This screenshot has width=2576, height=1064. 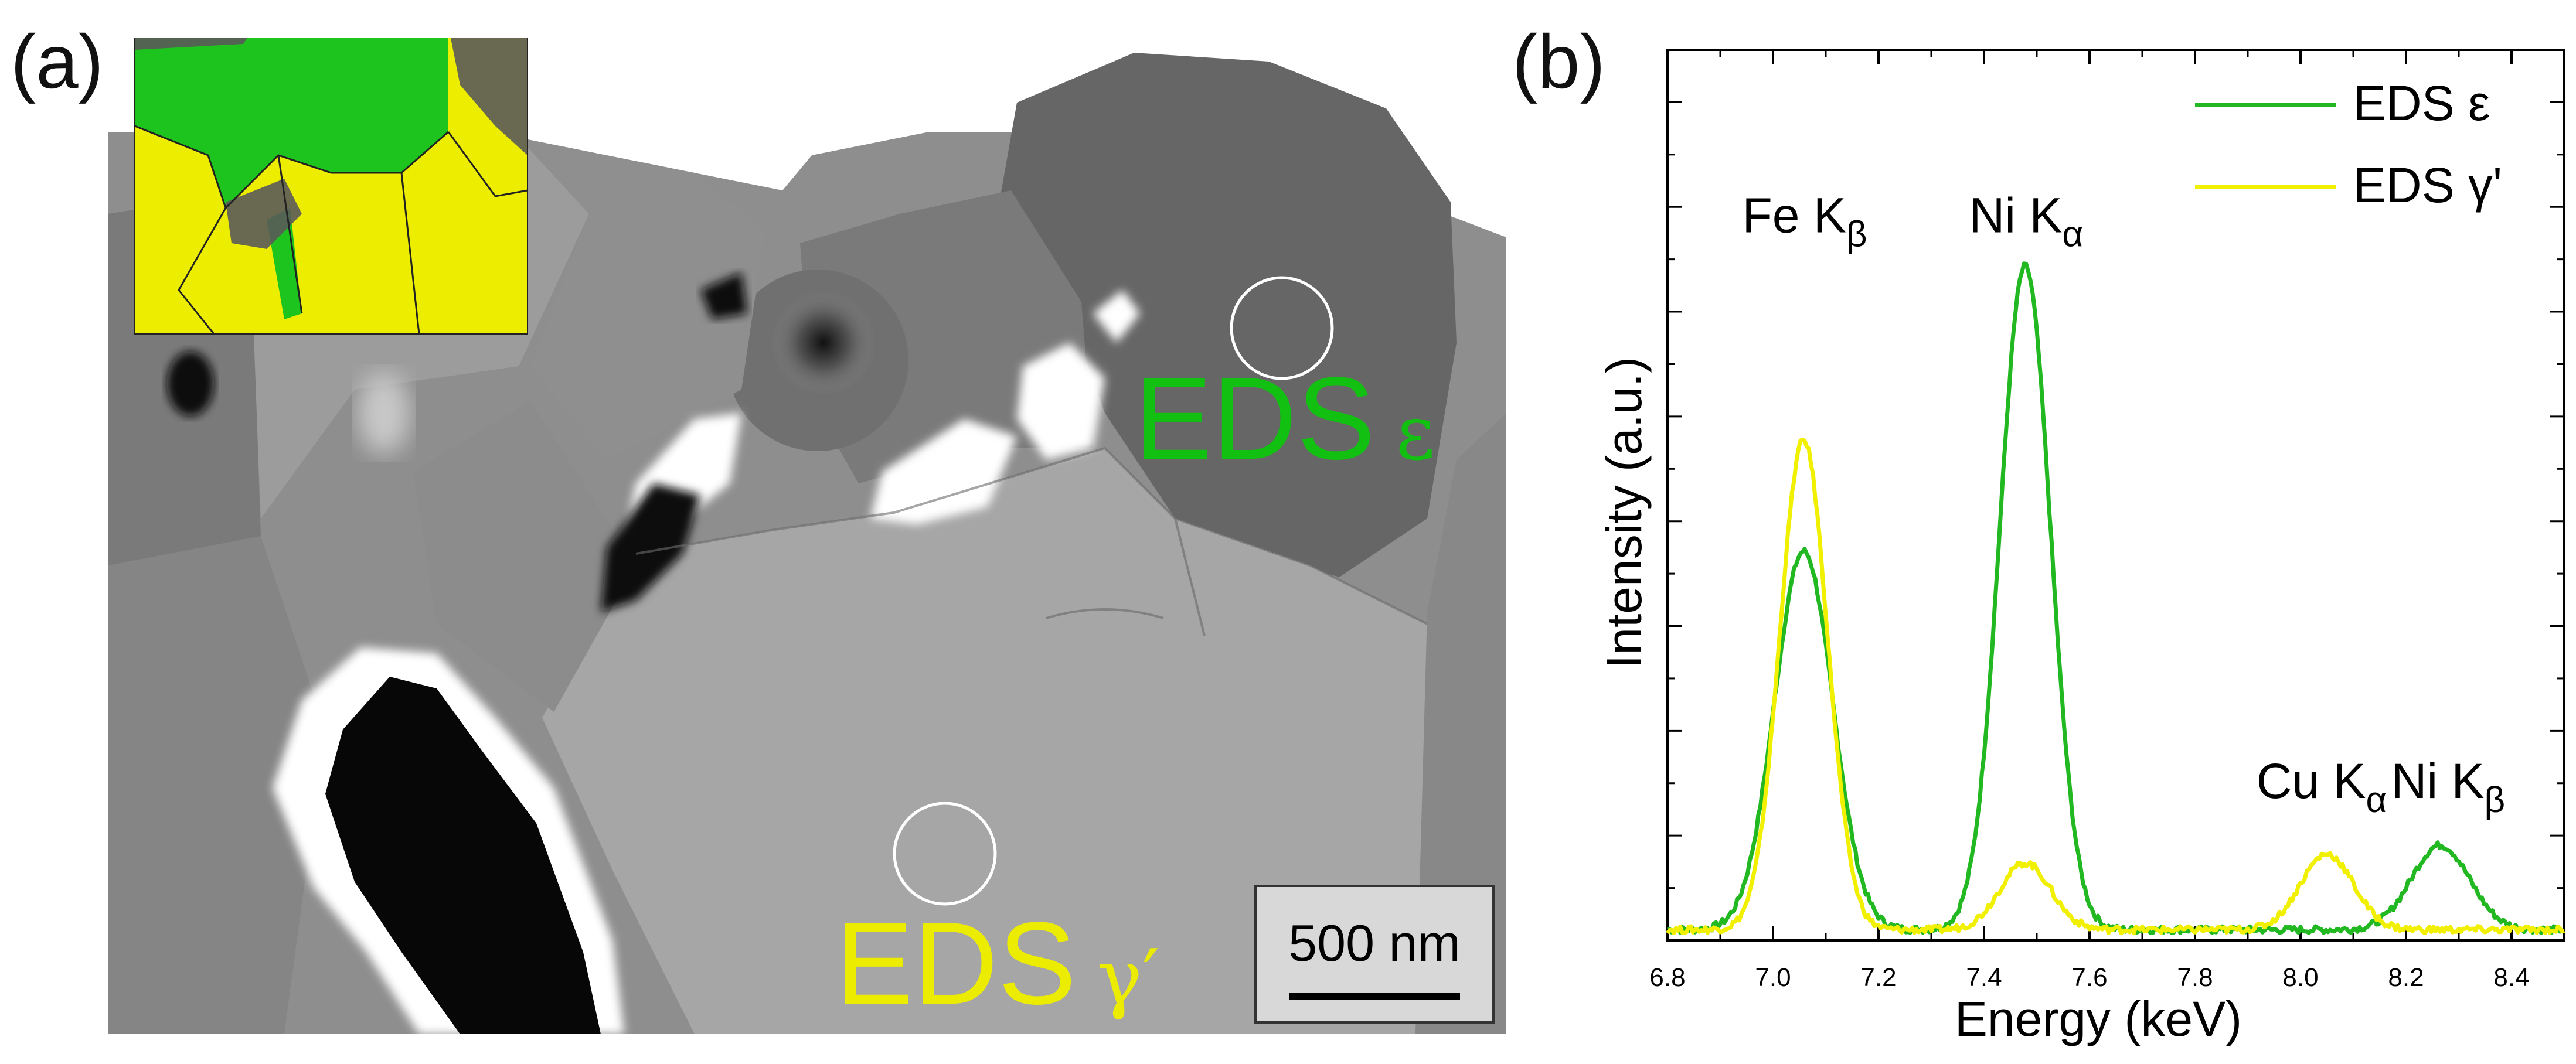 I want to click on legend-label: EDS γ', so click(x=2427, y=185).